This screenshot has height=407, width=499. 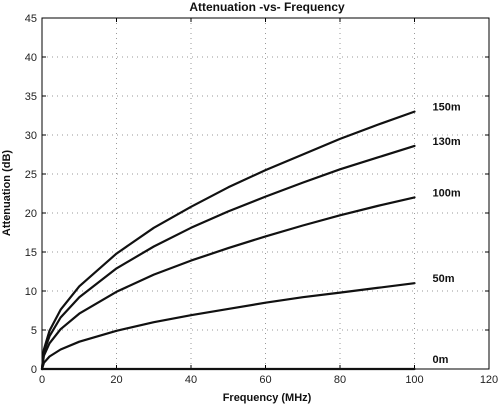 What do you see at coordinates (31, 58) in the screenshot?
I see `y-tick-label: 40` at bounding box center [31, 58].